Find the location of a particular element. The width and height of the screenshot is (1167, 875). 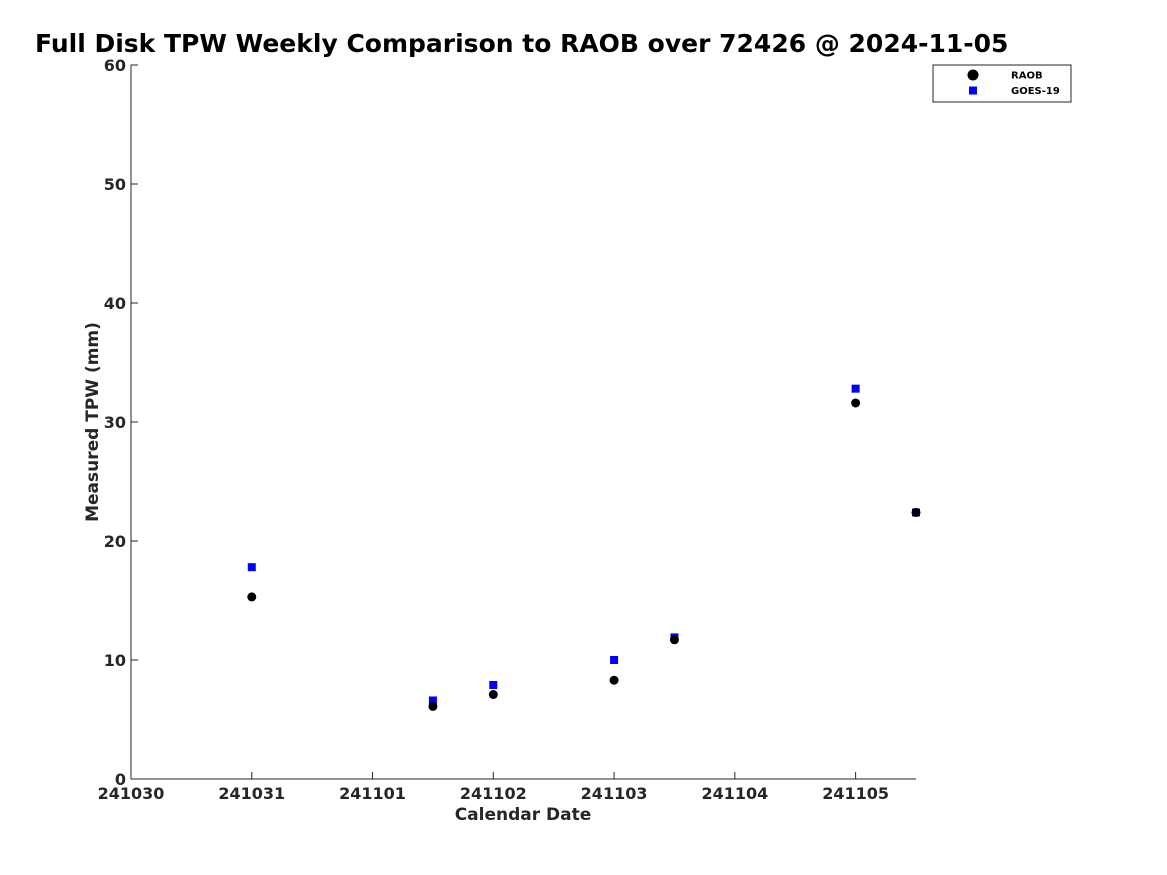

y-tick-label: 30 is located at coordinates (115, 422).